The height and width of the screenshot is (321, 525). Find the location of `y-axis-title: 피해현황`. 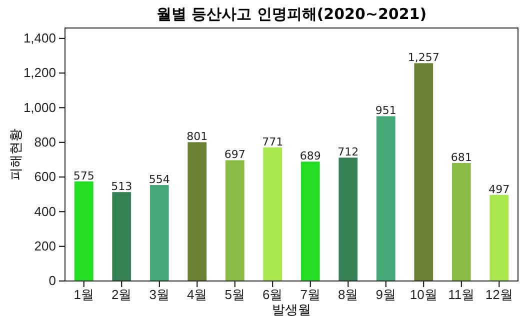

y-axis-title: 피해현황 is located at coordinates (16, 154).